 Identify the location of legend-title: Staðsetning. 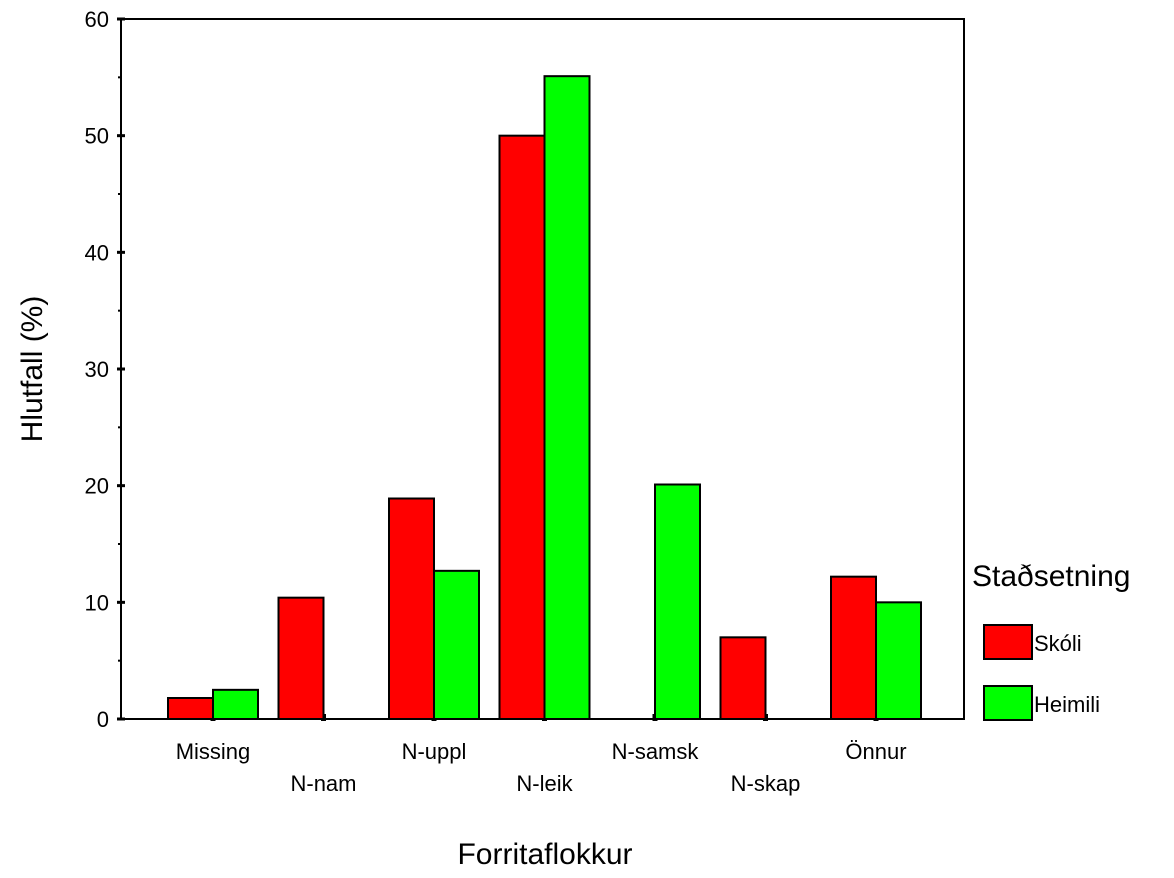
(1051, 576).